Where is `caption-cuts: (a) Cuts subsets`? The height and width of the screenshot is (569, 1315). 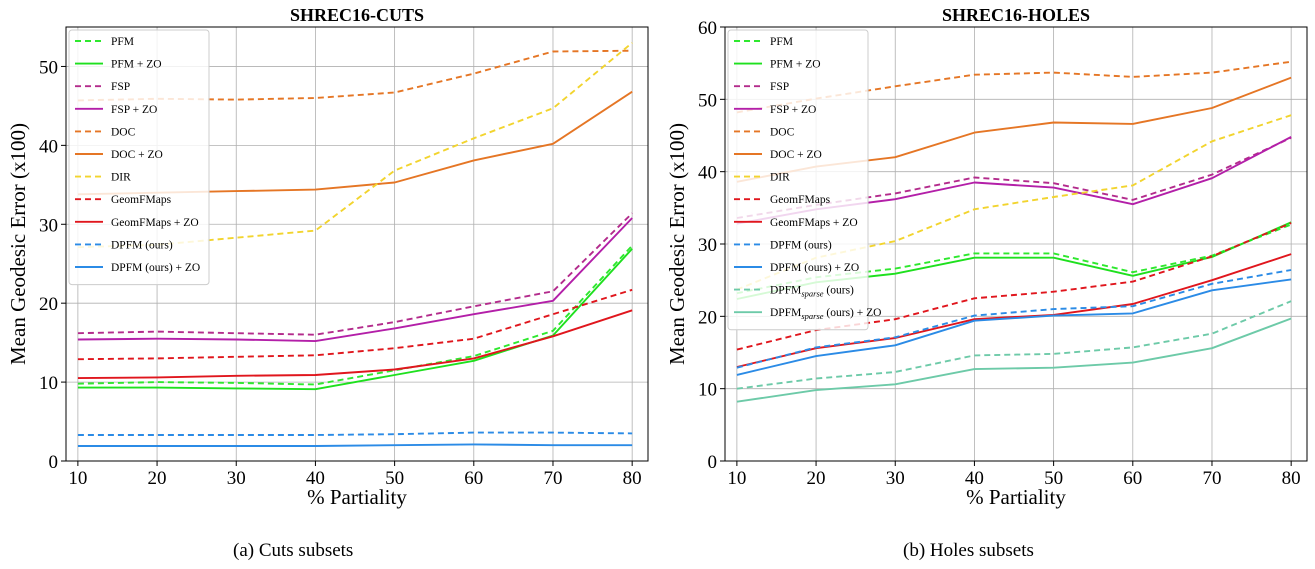 caption-cuts: (a) Cuts subsets is located at coordinates (293, 550).